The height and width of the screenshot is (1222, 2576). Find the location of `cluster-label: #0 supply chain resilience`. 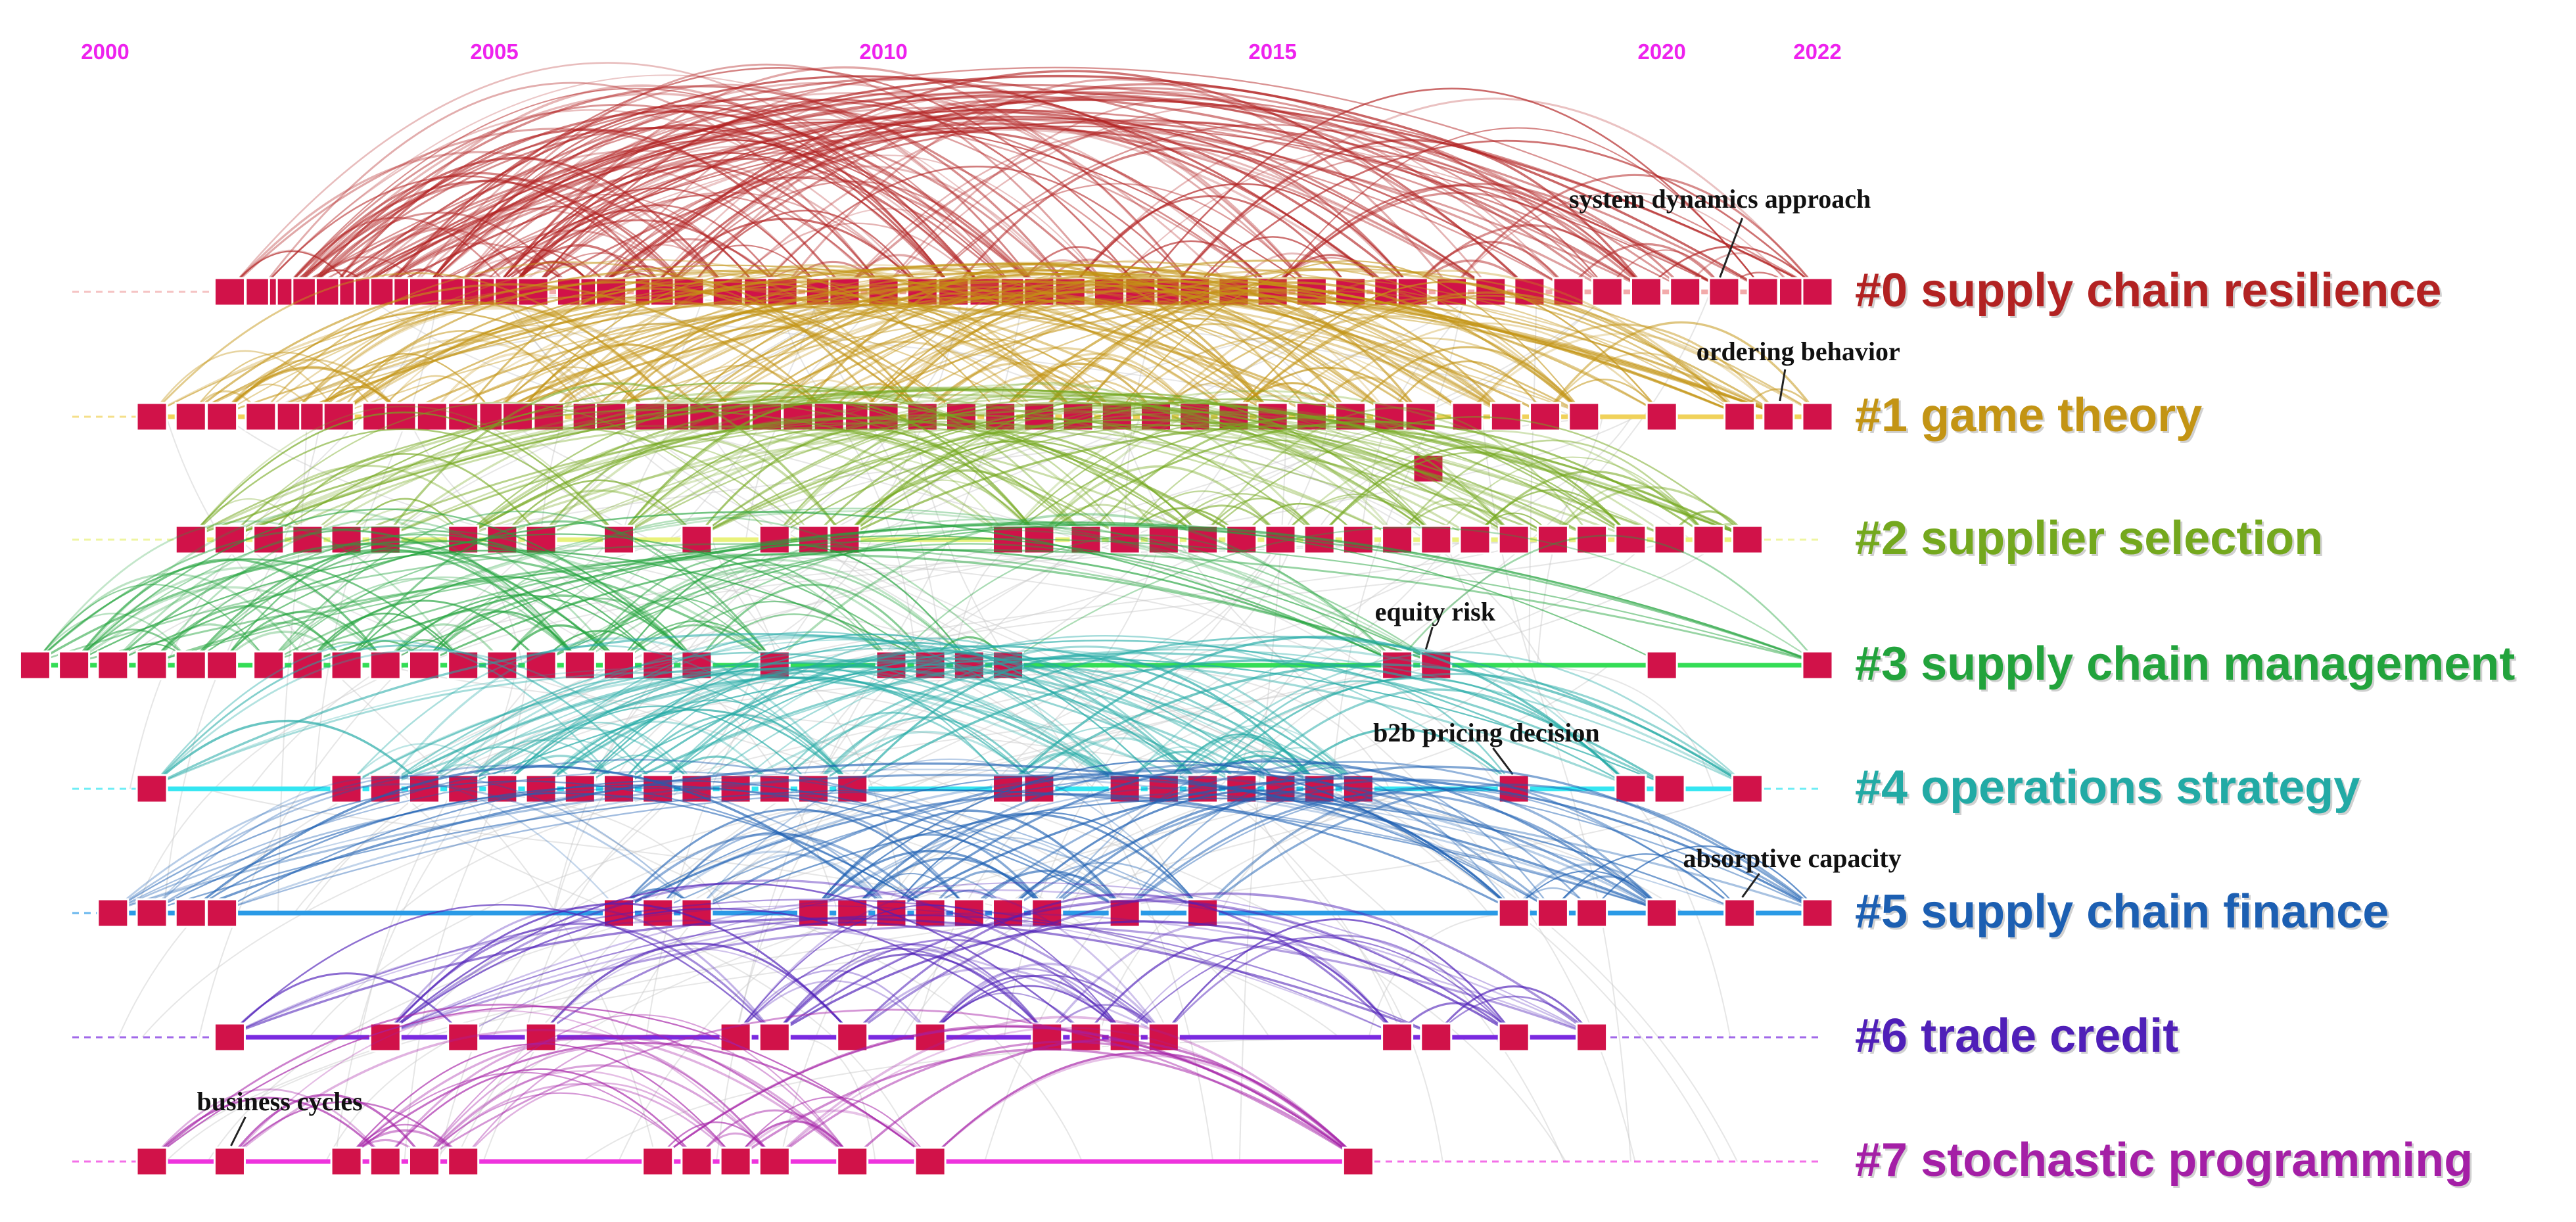

cluster-label: #0 supply chain resilience is located at coordinates (2148, 290).